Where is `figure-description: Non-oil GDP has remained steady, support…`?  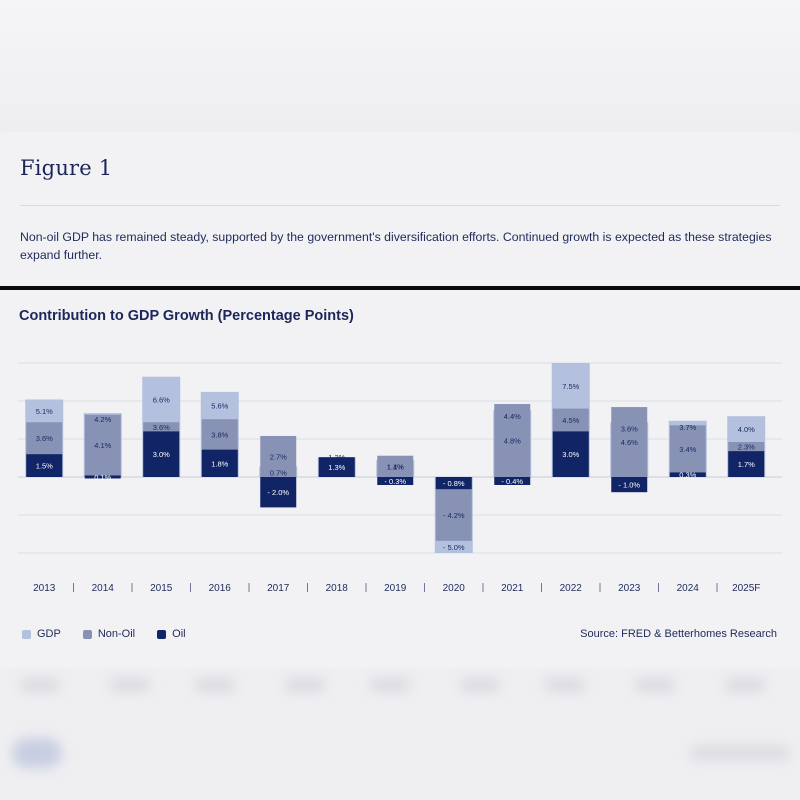
figure-description: Non-oil GDP has remained steady, support… is located at coordinates (396, 246).